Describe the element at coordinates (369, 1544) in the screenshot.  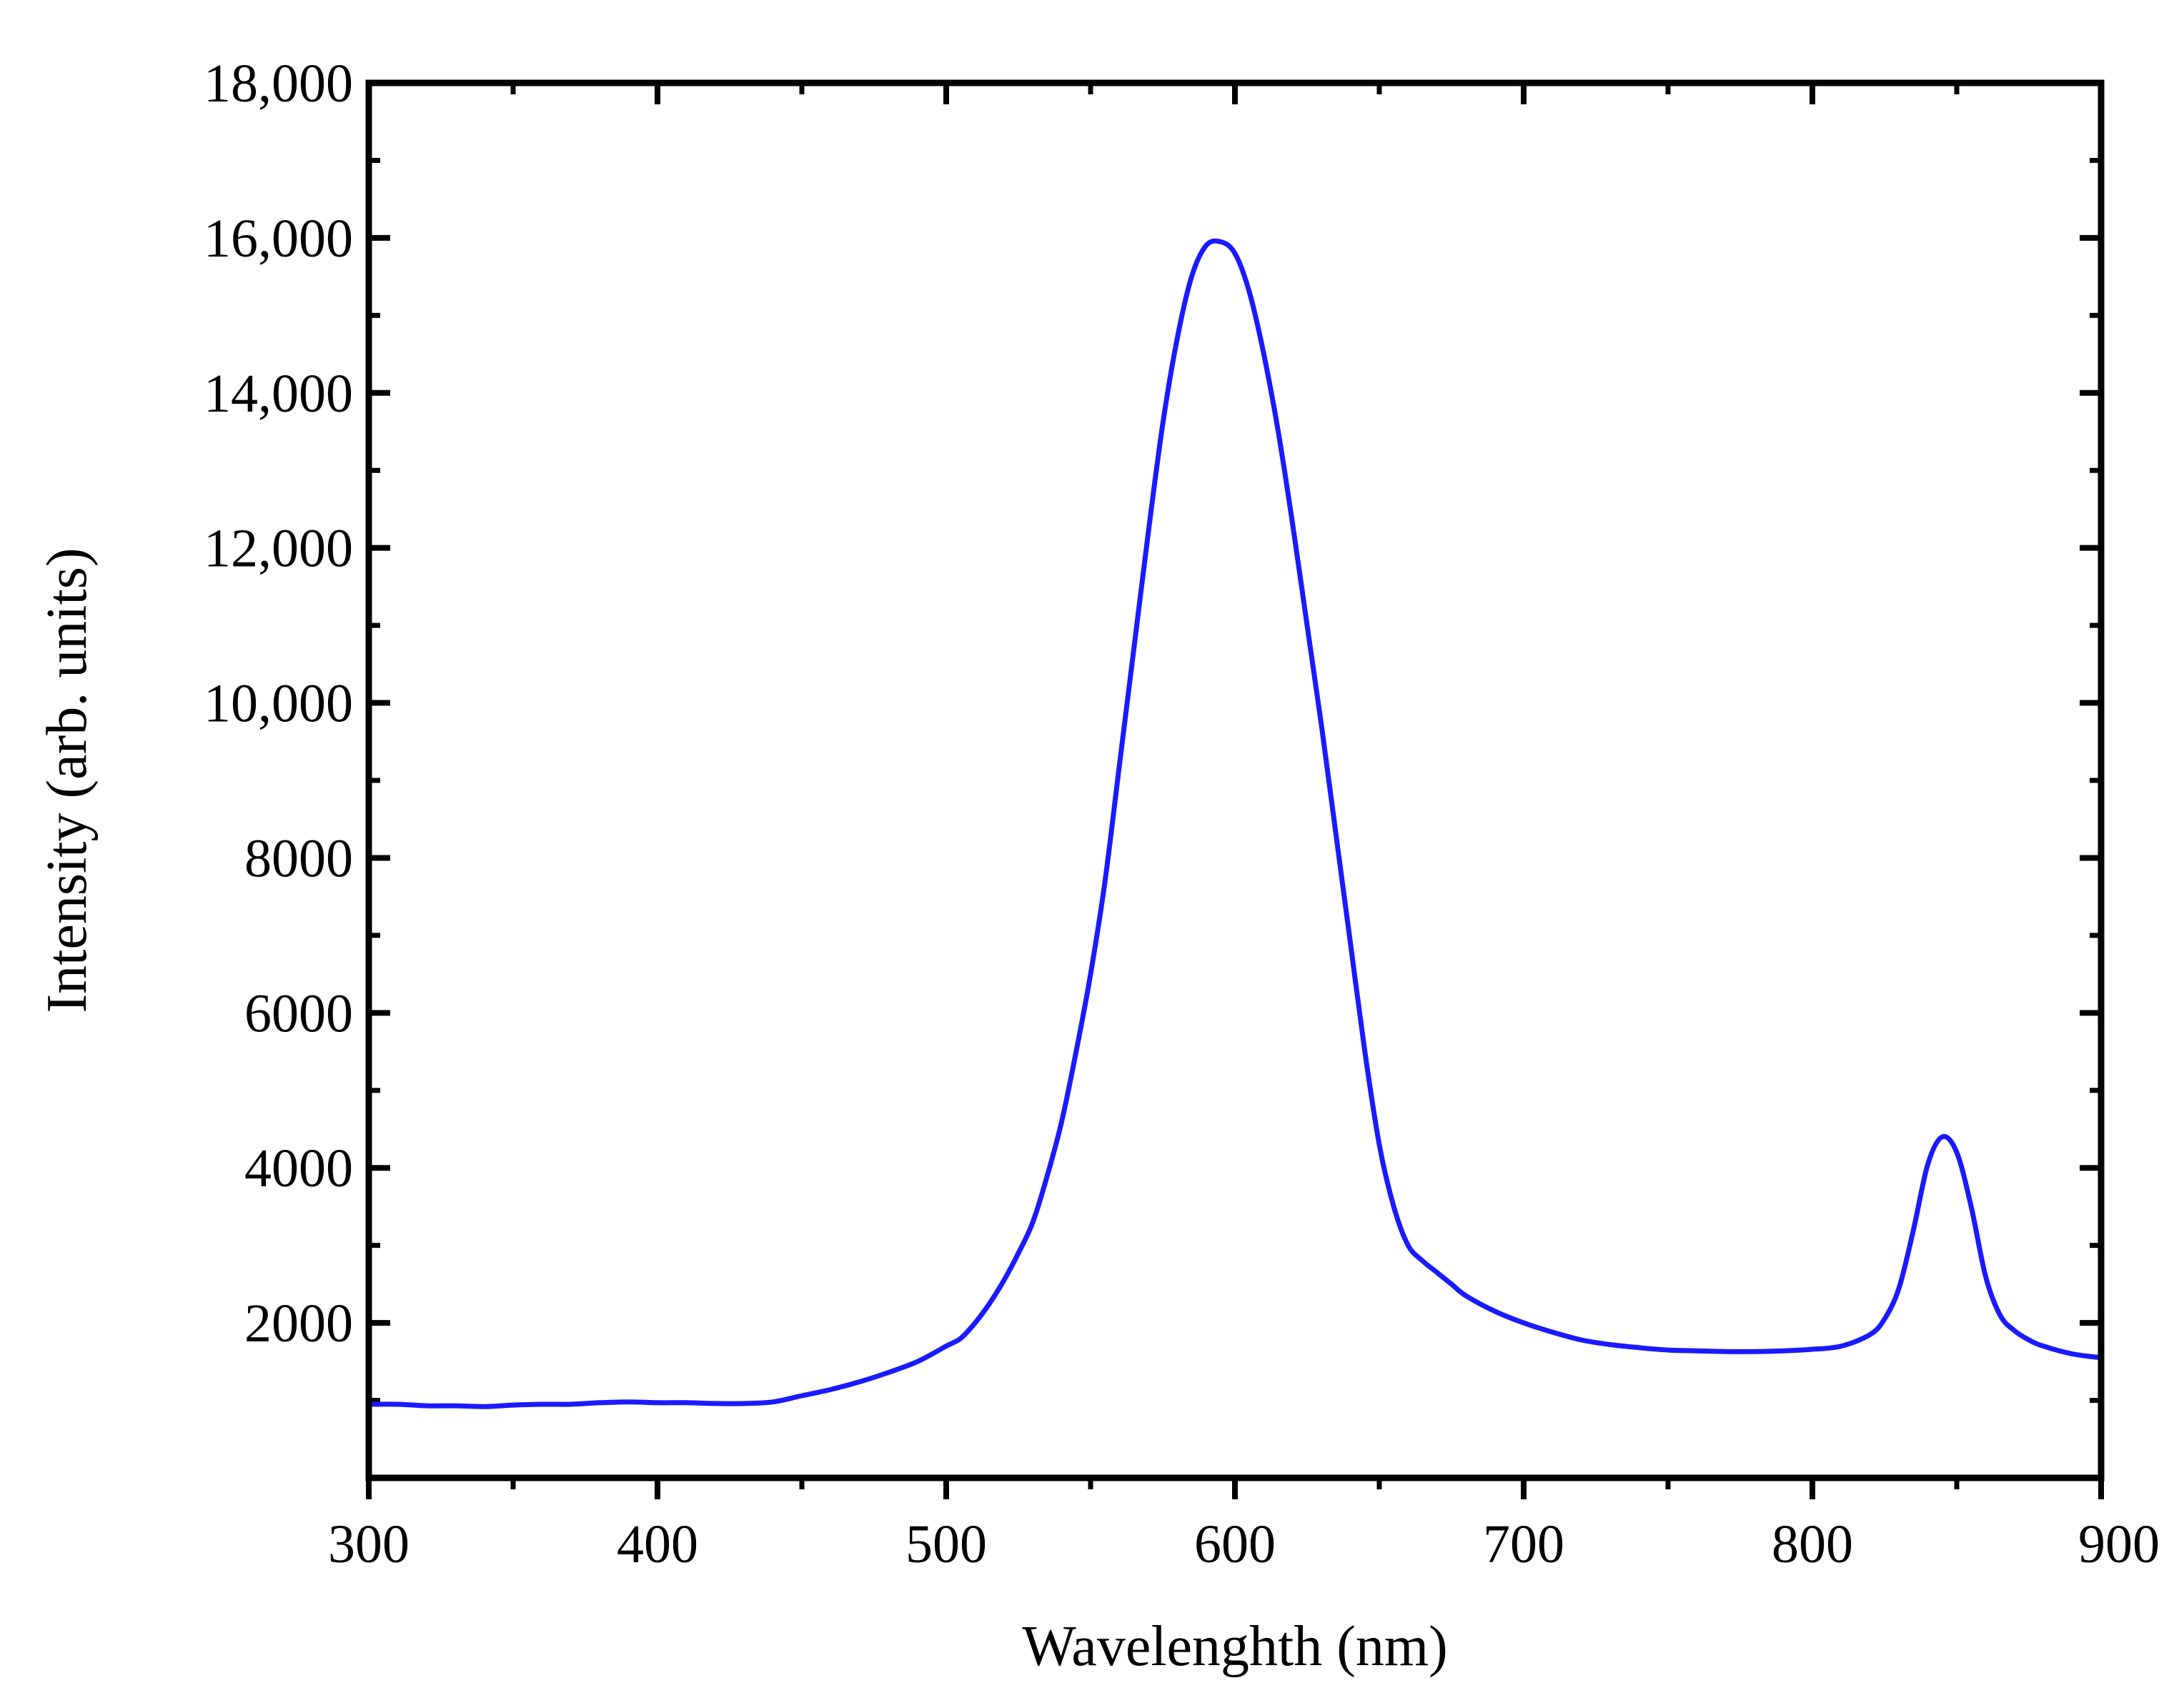
I see `x-tick-label: 300` at that location.